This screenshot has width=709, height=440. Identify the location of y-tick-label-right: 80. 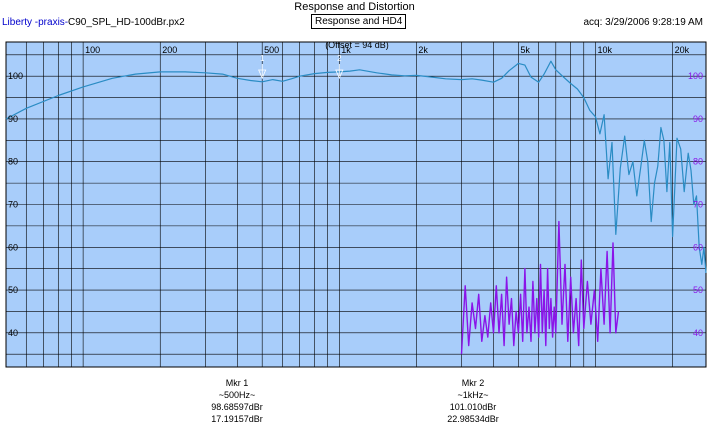
(698, 162).